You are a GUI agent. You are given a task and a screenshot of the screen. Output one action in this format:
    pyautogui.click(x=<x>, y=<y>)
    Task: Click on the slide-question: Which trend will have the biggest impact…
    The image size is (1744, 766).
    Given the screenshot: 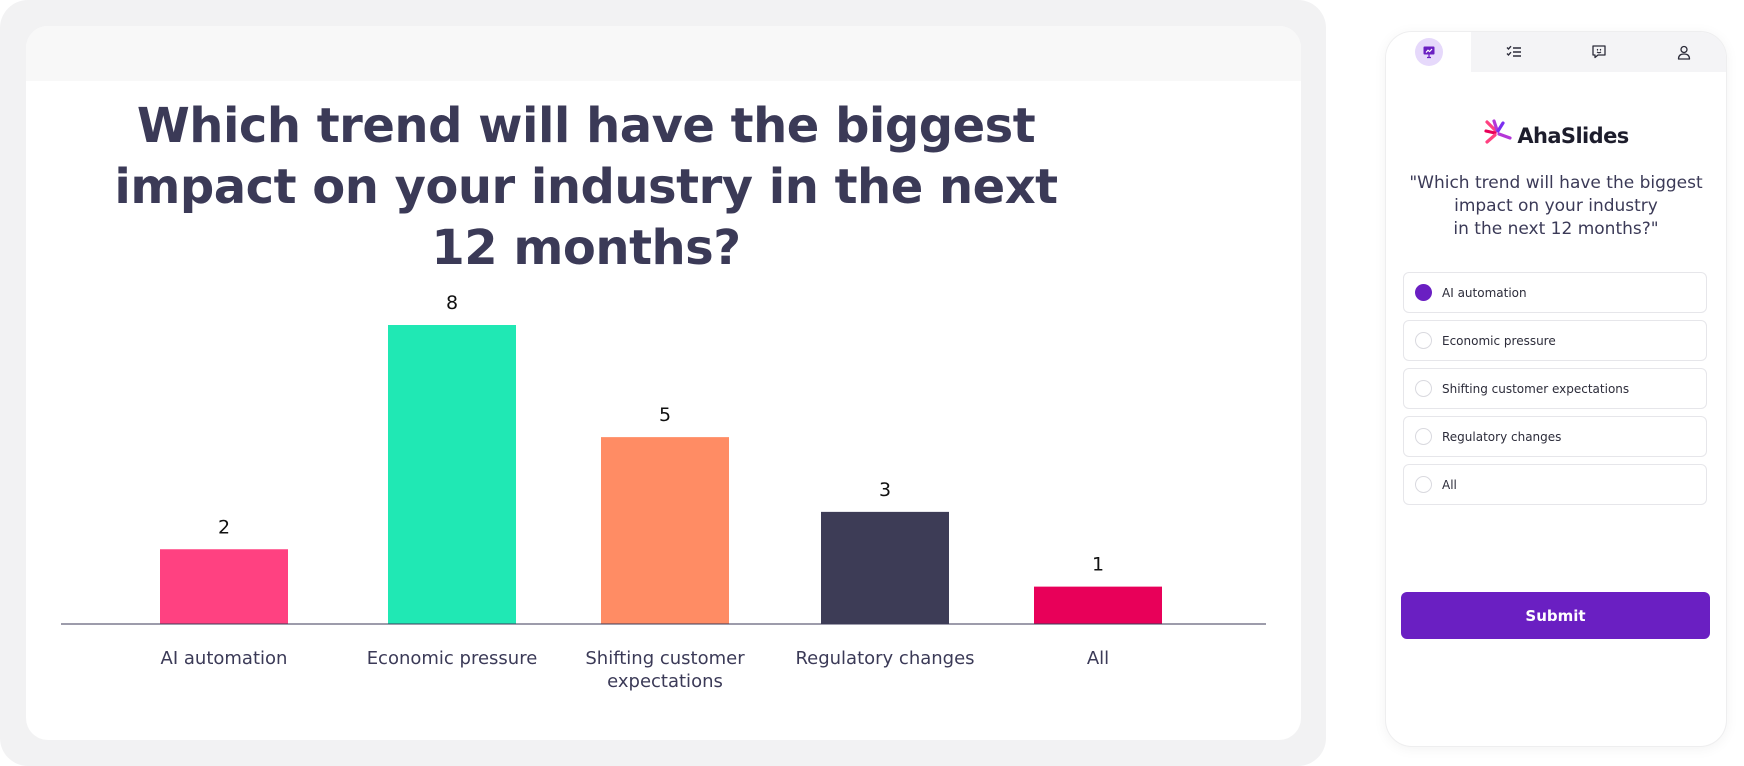 What is the action you would take?
    pyautogui.click(x=586, y=187)
    